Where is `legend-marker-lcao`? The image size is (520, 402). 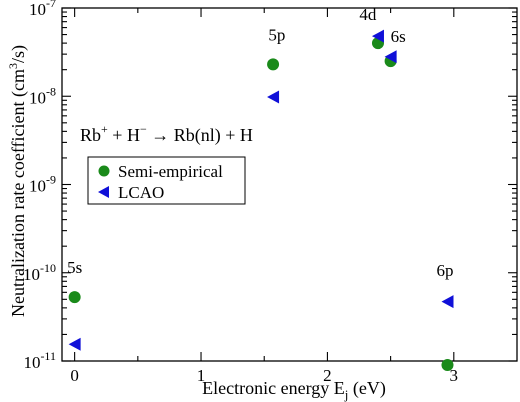 legend-marker-lcao is located at coordinates (103, 192).